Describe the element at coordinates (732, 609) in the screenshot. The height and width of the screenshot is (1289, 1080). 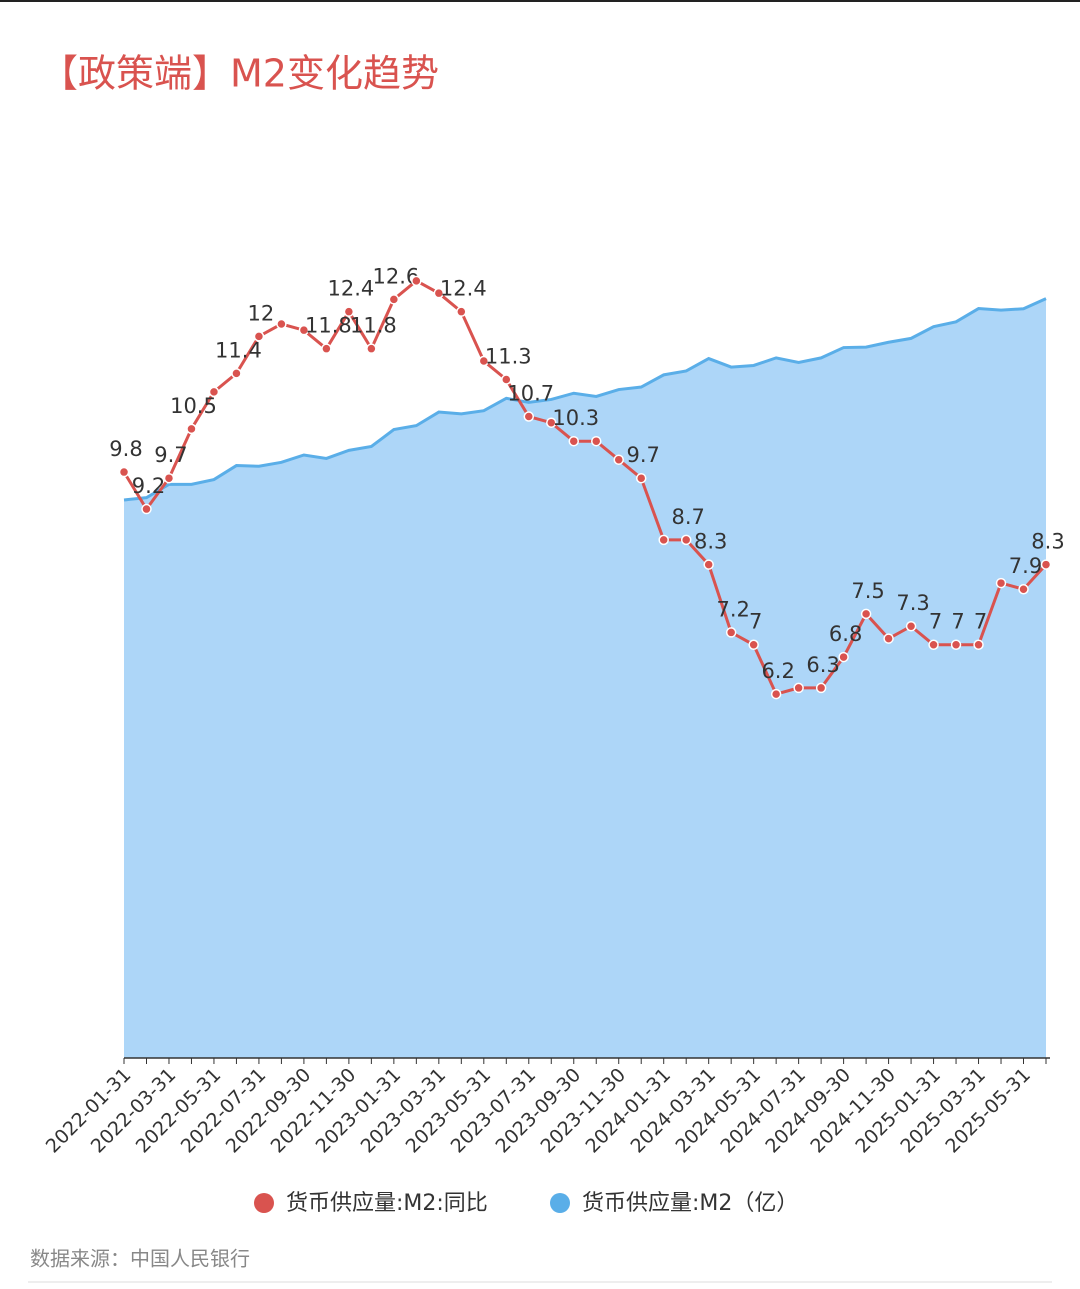
I see `data-label: 7.2` at that location.